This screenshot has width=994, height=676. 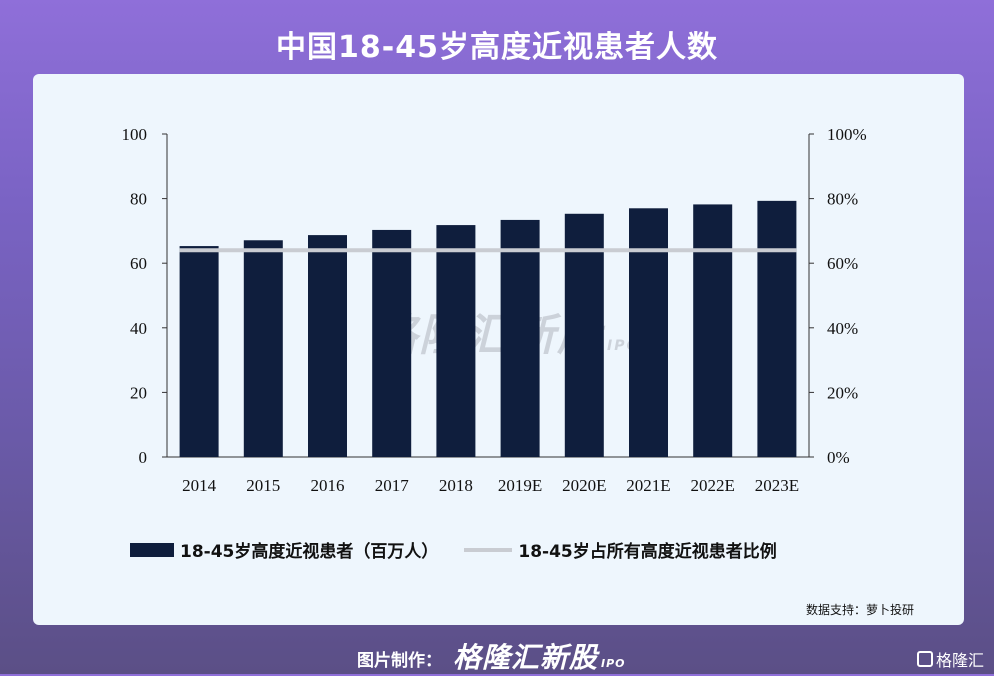 What do you see at coordinates (497, 47) in the screenshot?
I see `page-title: 中国18-45岁高度近视患者人数` at bounding box center [497, 47].